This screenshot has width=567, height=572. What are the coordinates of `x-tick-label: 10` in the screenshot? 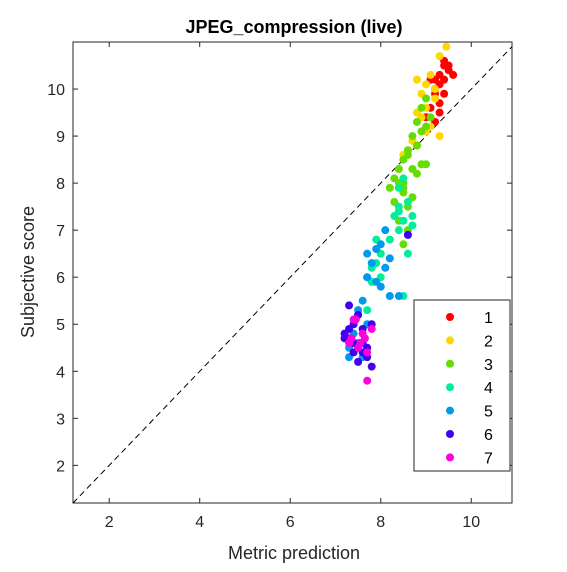 It's located at (471, 522).